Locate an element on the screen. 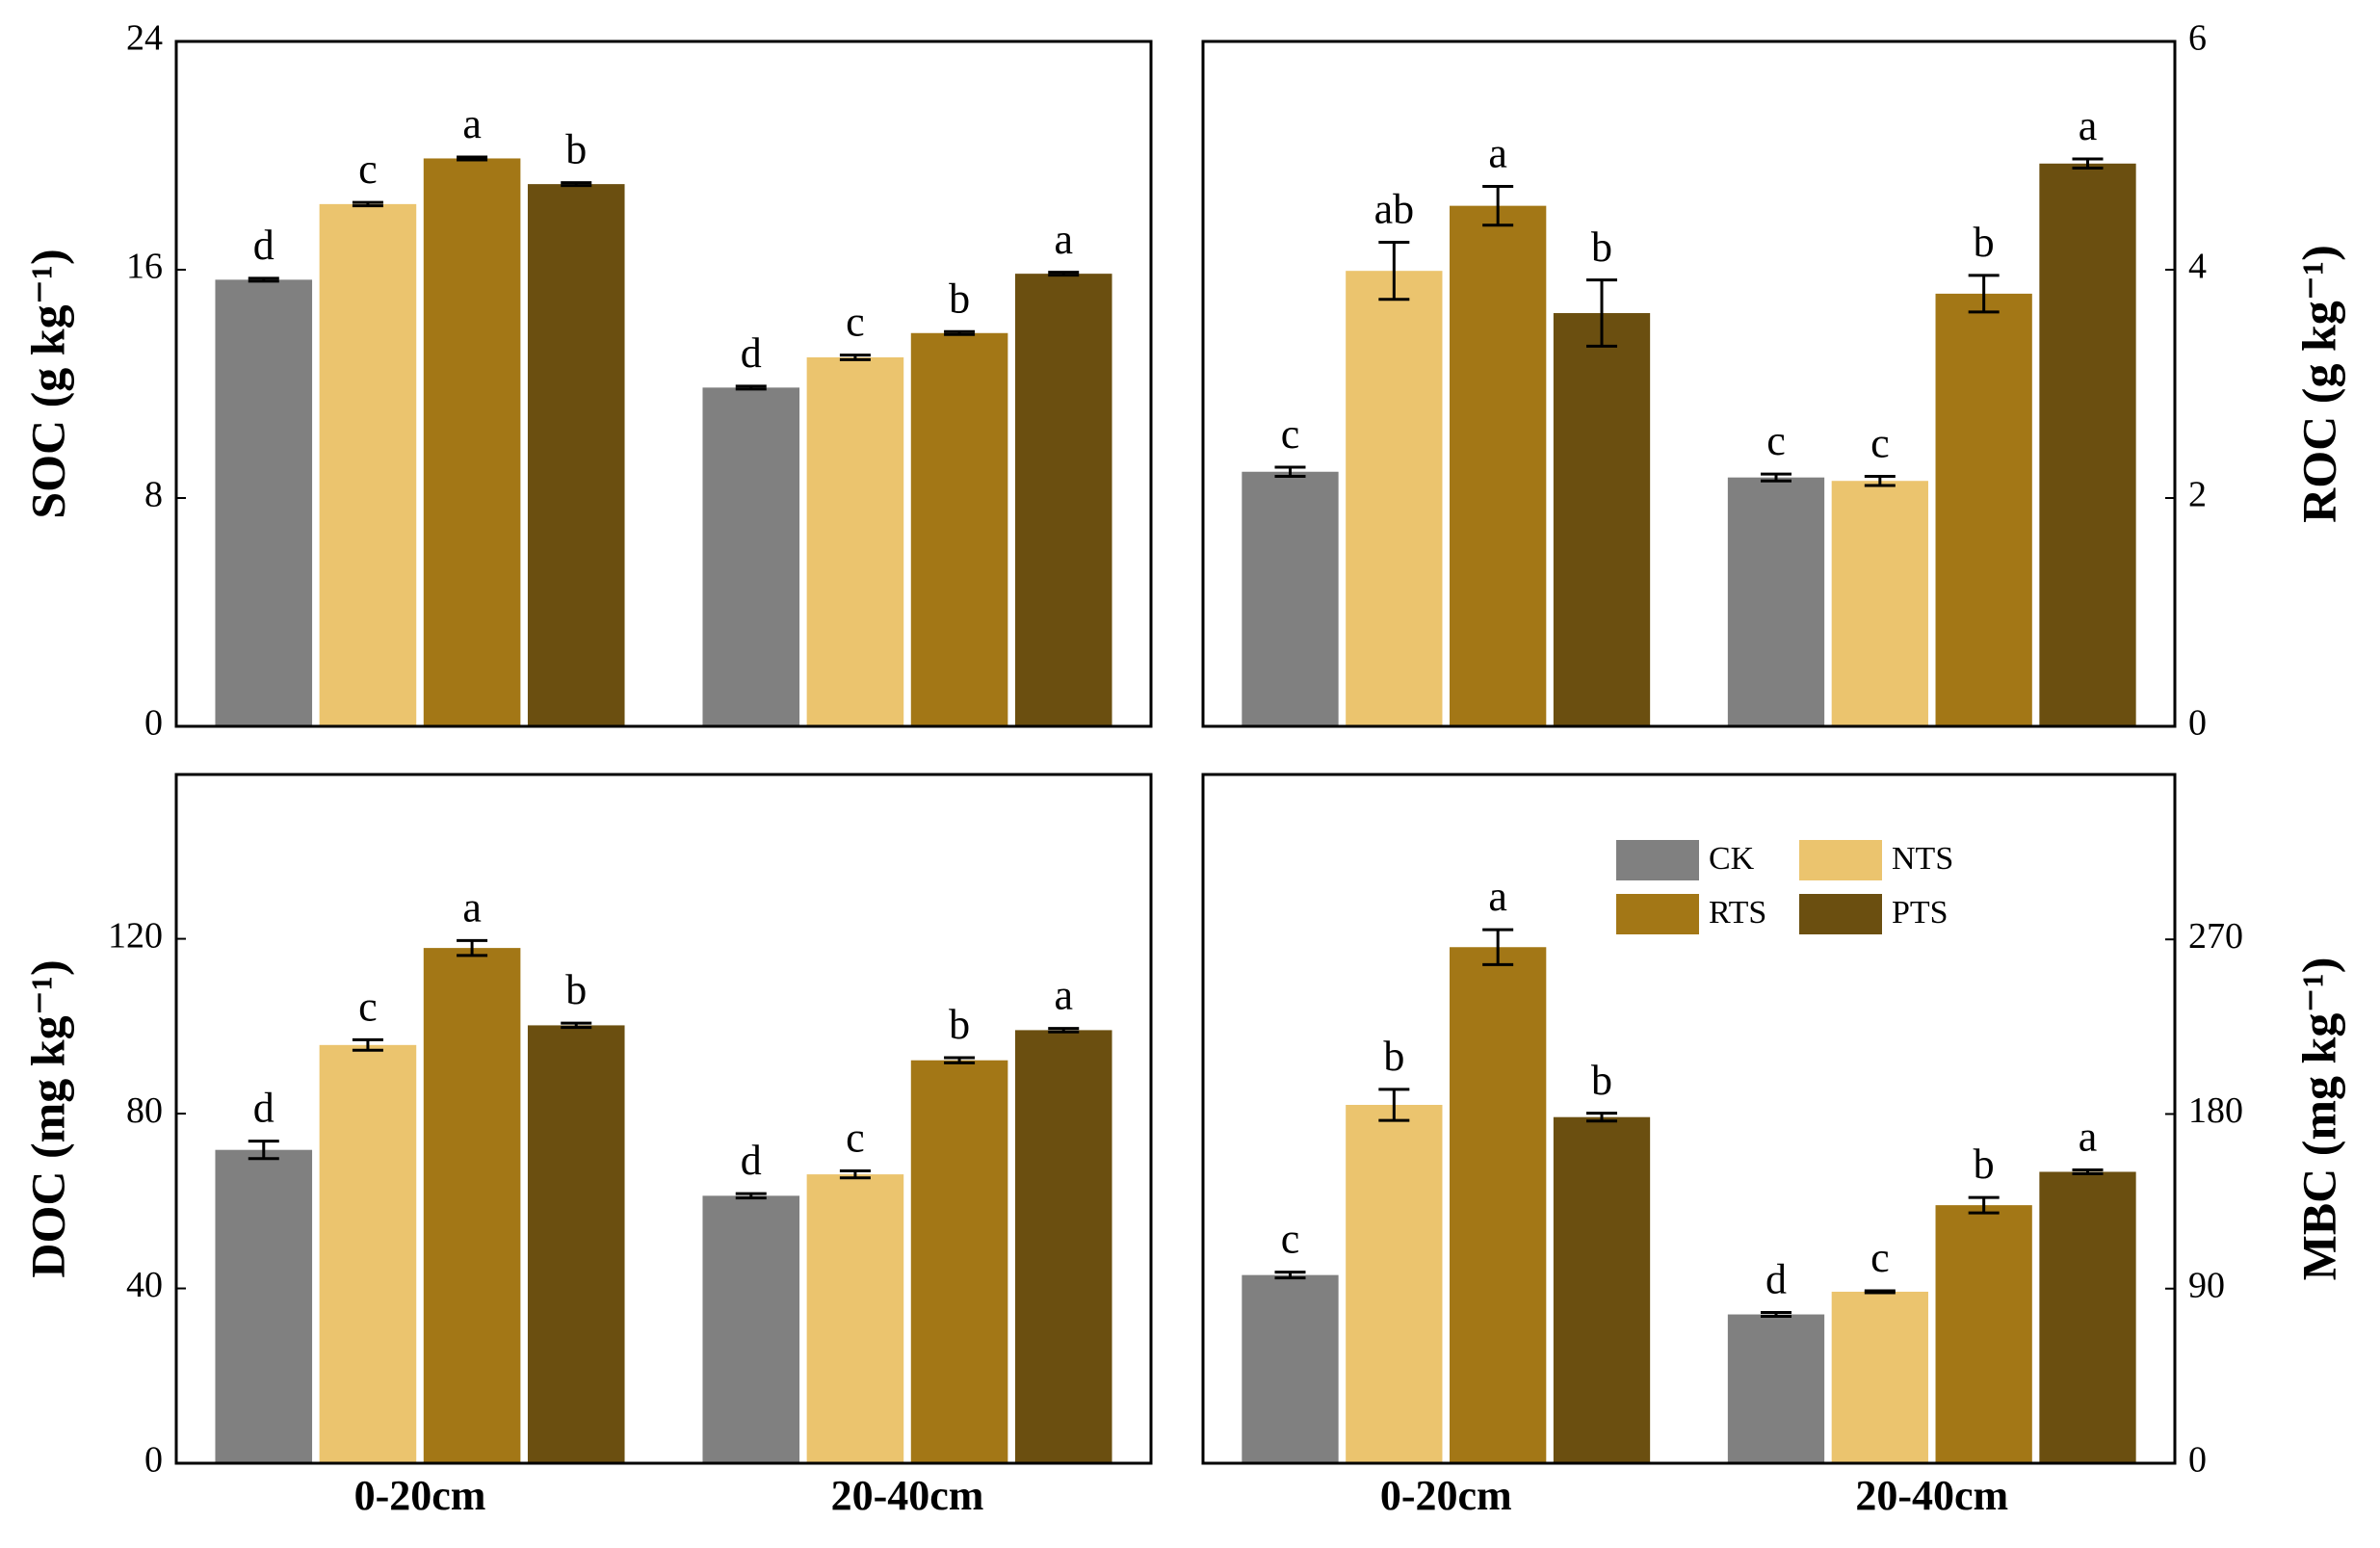 This screenshot has width=2380, height=1548. legend-label: NTS is located at coordinates (1923, 859).